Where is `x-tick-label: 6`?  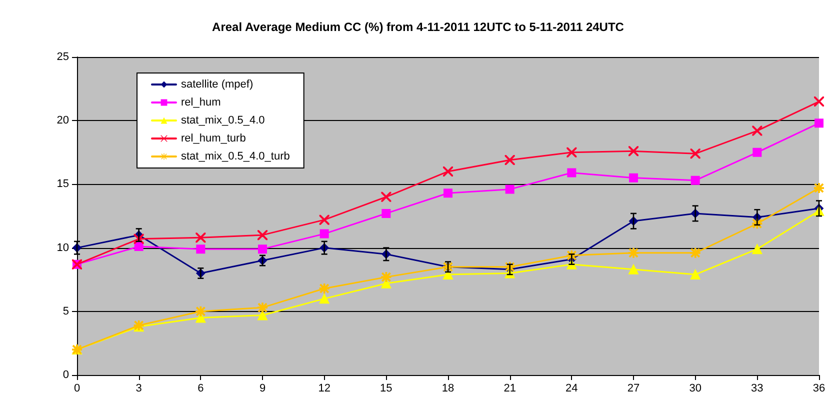
x-tick-label: 6 is located at coordinates (201, 388).